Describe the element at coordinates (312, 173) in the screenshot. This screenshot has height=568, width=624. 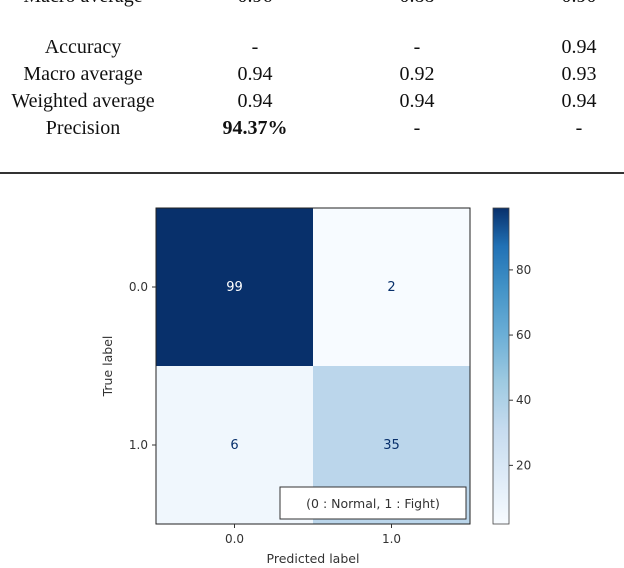
I see `table-bottom-rule` at that location.